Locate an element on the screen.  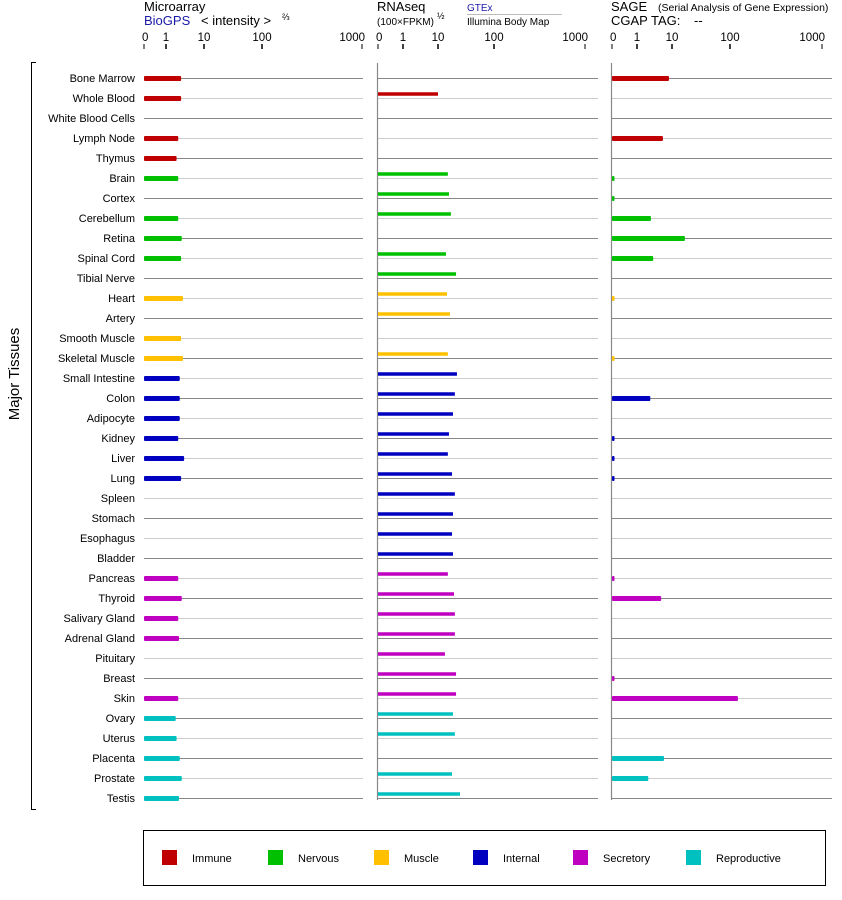
legend-label: Immune is located at coordinates (212, 859).